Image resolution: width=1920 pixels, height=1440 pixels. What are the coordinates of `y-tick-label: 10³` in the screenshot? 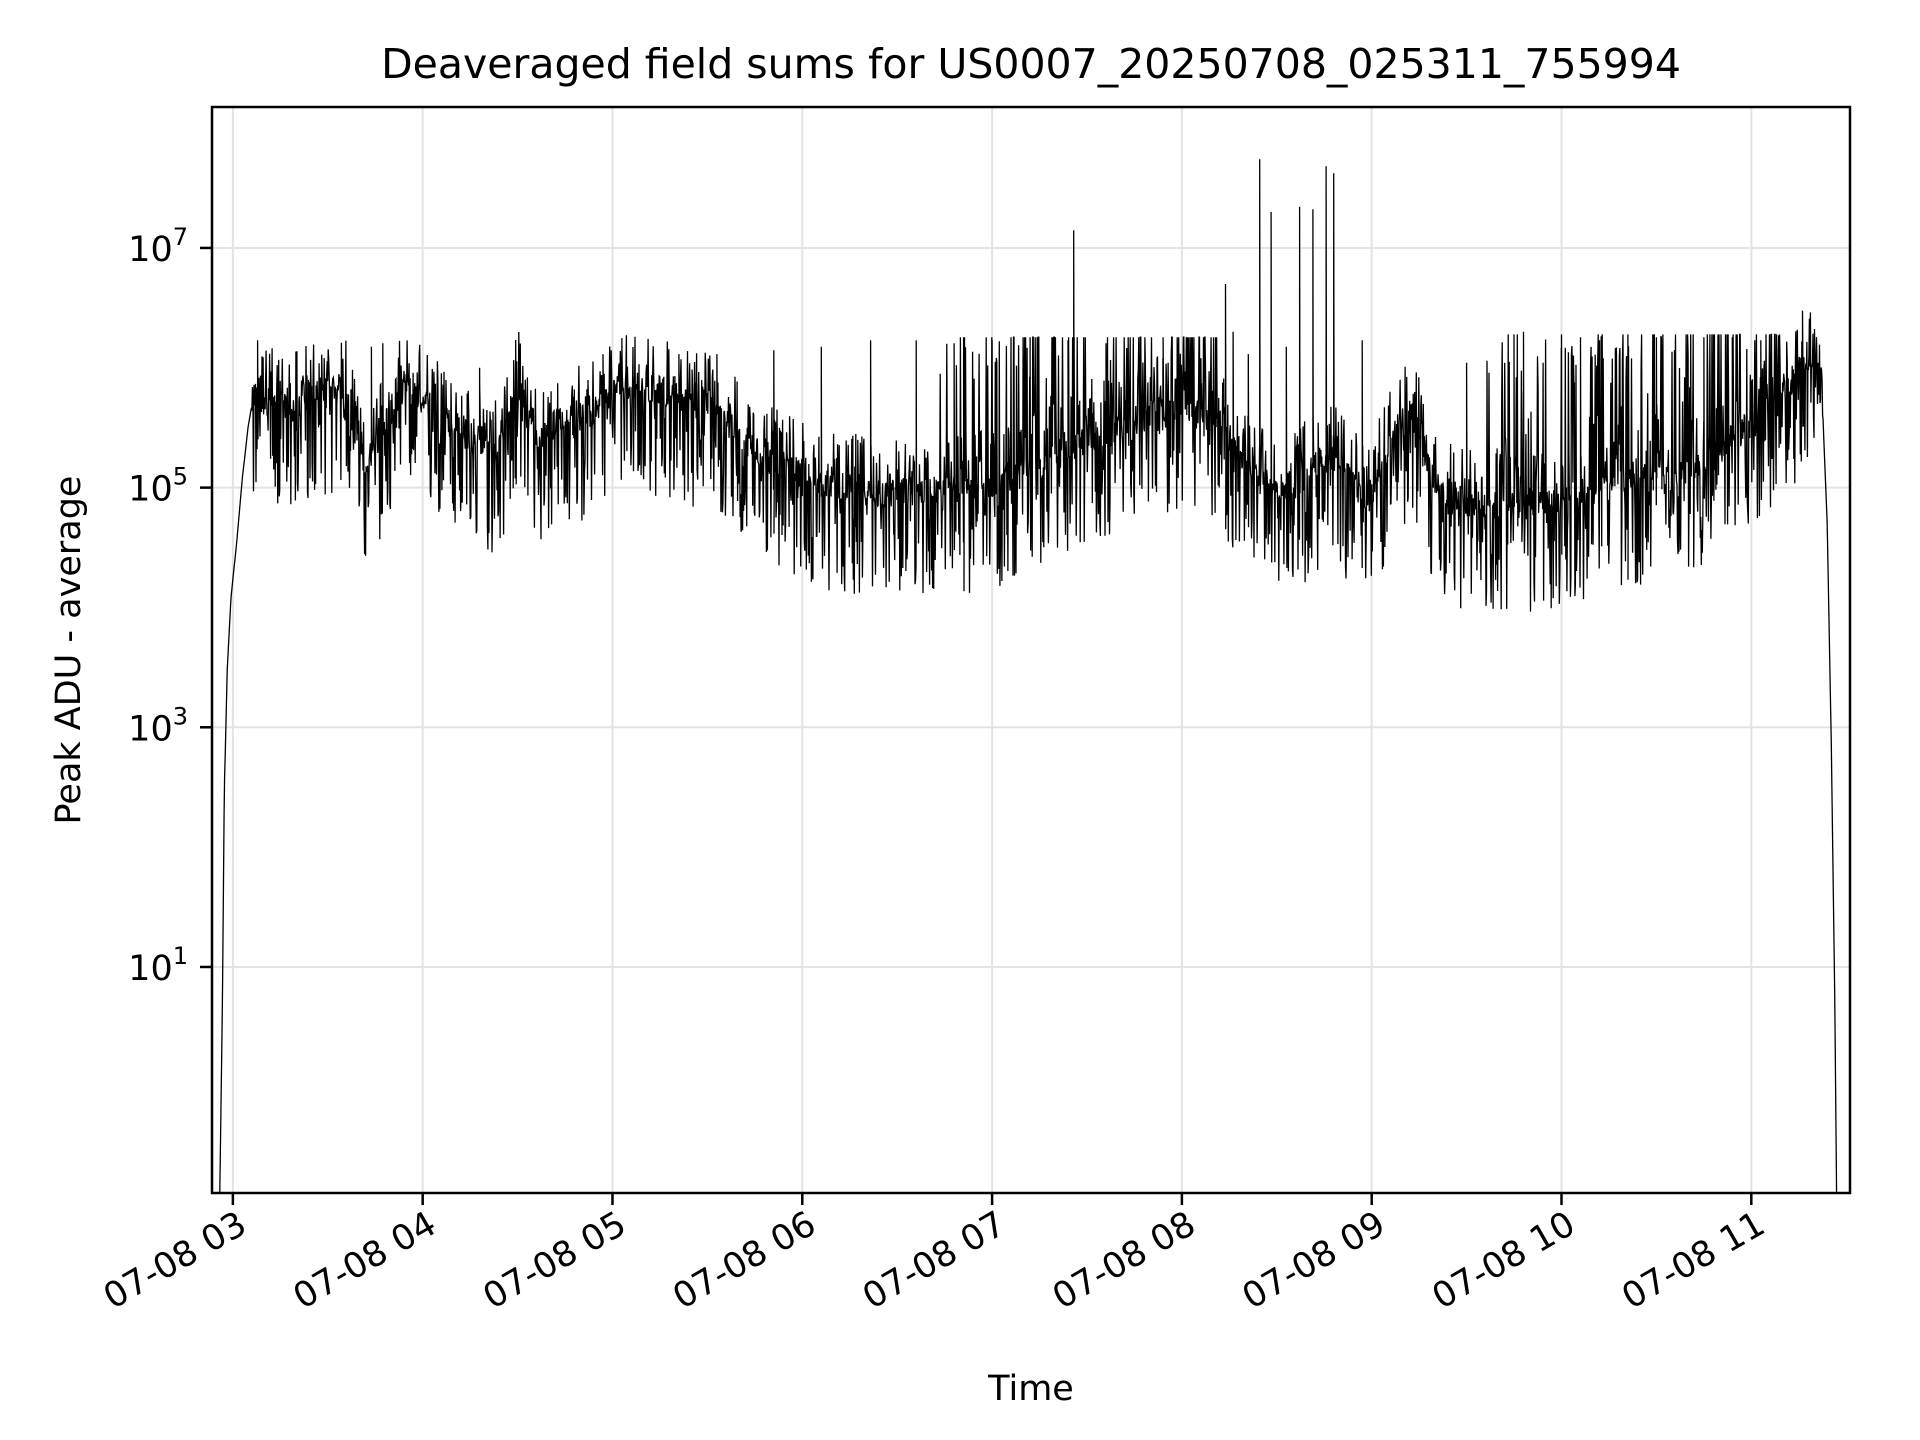 It's located at (158, 725).